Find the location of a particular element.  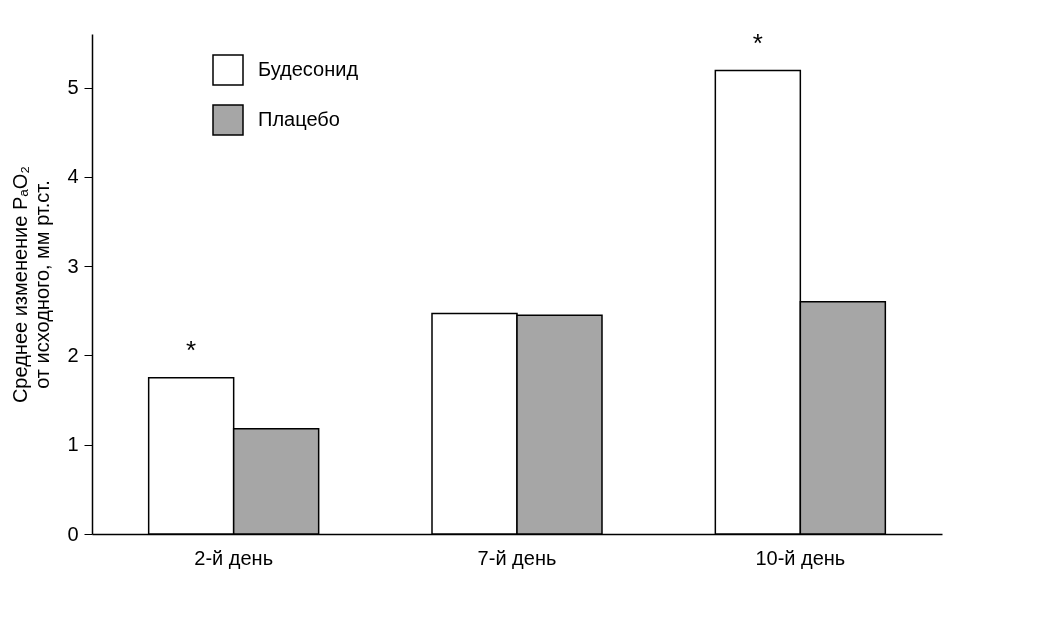

x-tick-label: 7-й день is located at coordinates (517, 557).